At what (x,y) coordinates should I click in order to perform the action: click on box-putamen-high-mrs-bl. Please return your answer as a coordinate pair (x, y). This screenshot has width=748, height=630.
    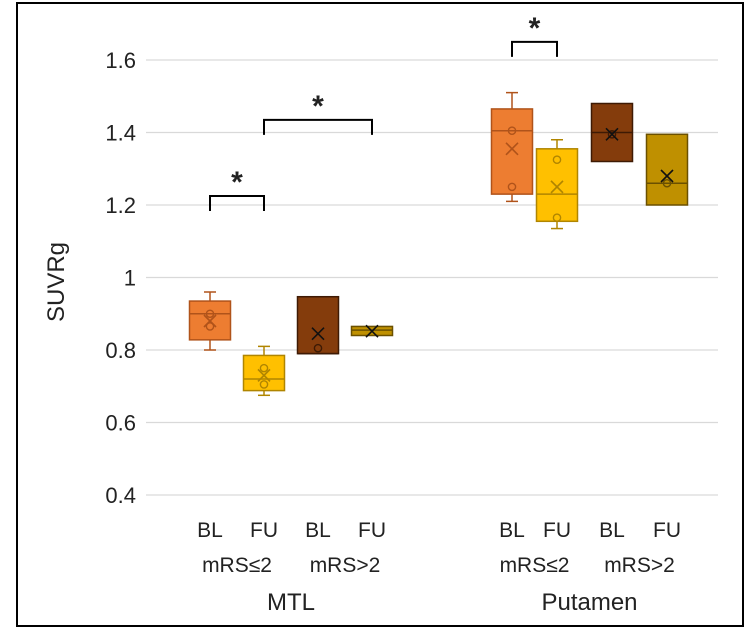
    Looking at the image, I should click on (612, 132).